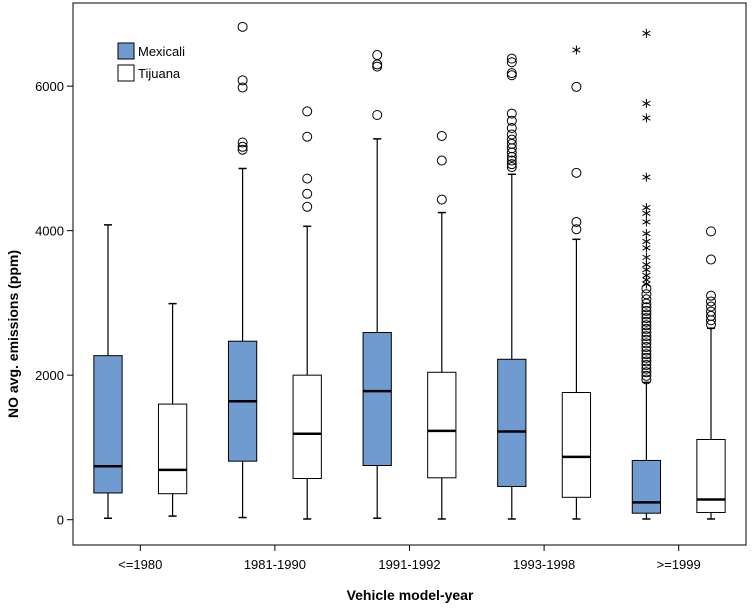 The height and width of the screenshot is (609, 753). What do you see at coordinates (140, 564) in the screenshot?
I see `x-tick-label: <=1980` at bounding box center [140, 564].